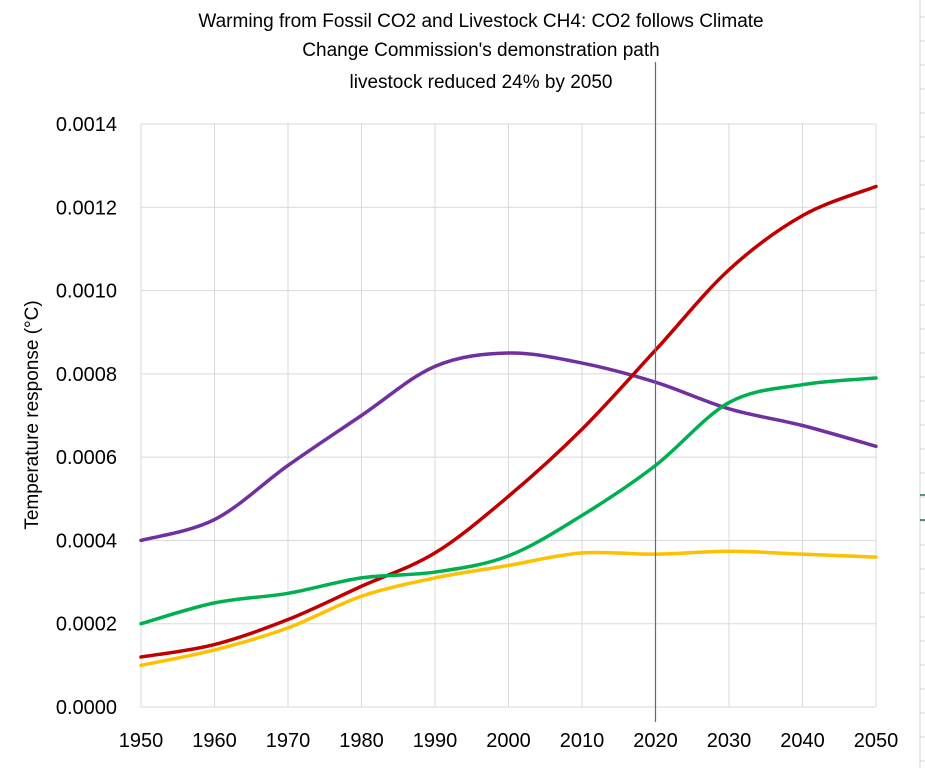 The image size is (925, 768). I want to click on series-line-yellow, so click(508, 608).